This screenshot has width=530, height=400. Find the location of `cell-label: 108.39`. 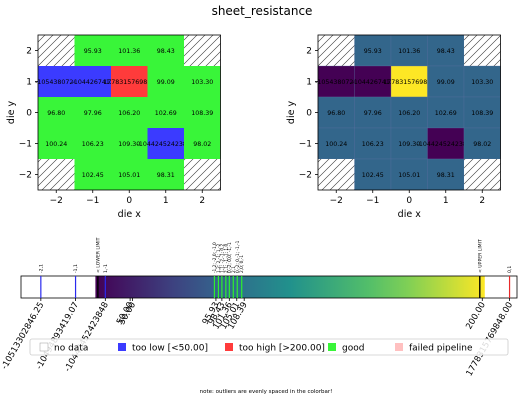

cell-label: 108.39 is located at coordinates (202, 113).